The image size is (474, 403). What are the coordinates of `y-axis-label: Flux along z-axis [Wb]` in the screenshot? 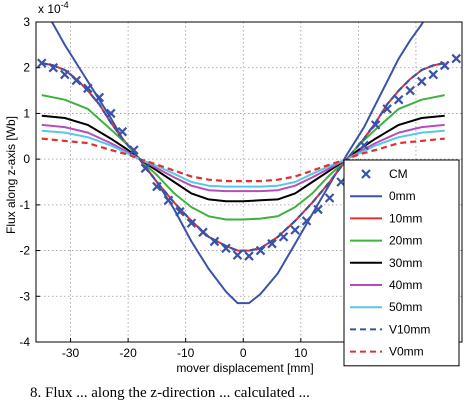 It's located at (11, 175).